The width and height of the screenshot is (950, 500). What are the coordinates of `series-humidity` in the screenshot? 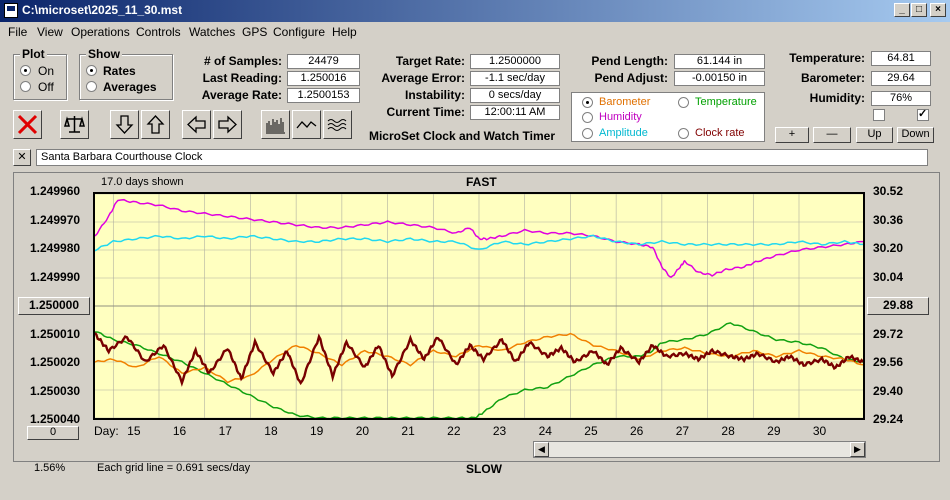 It's located at (479, 238).